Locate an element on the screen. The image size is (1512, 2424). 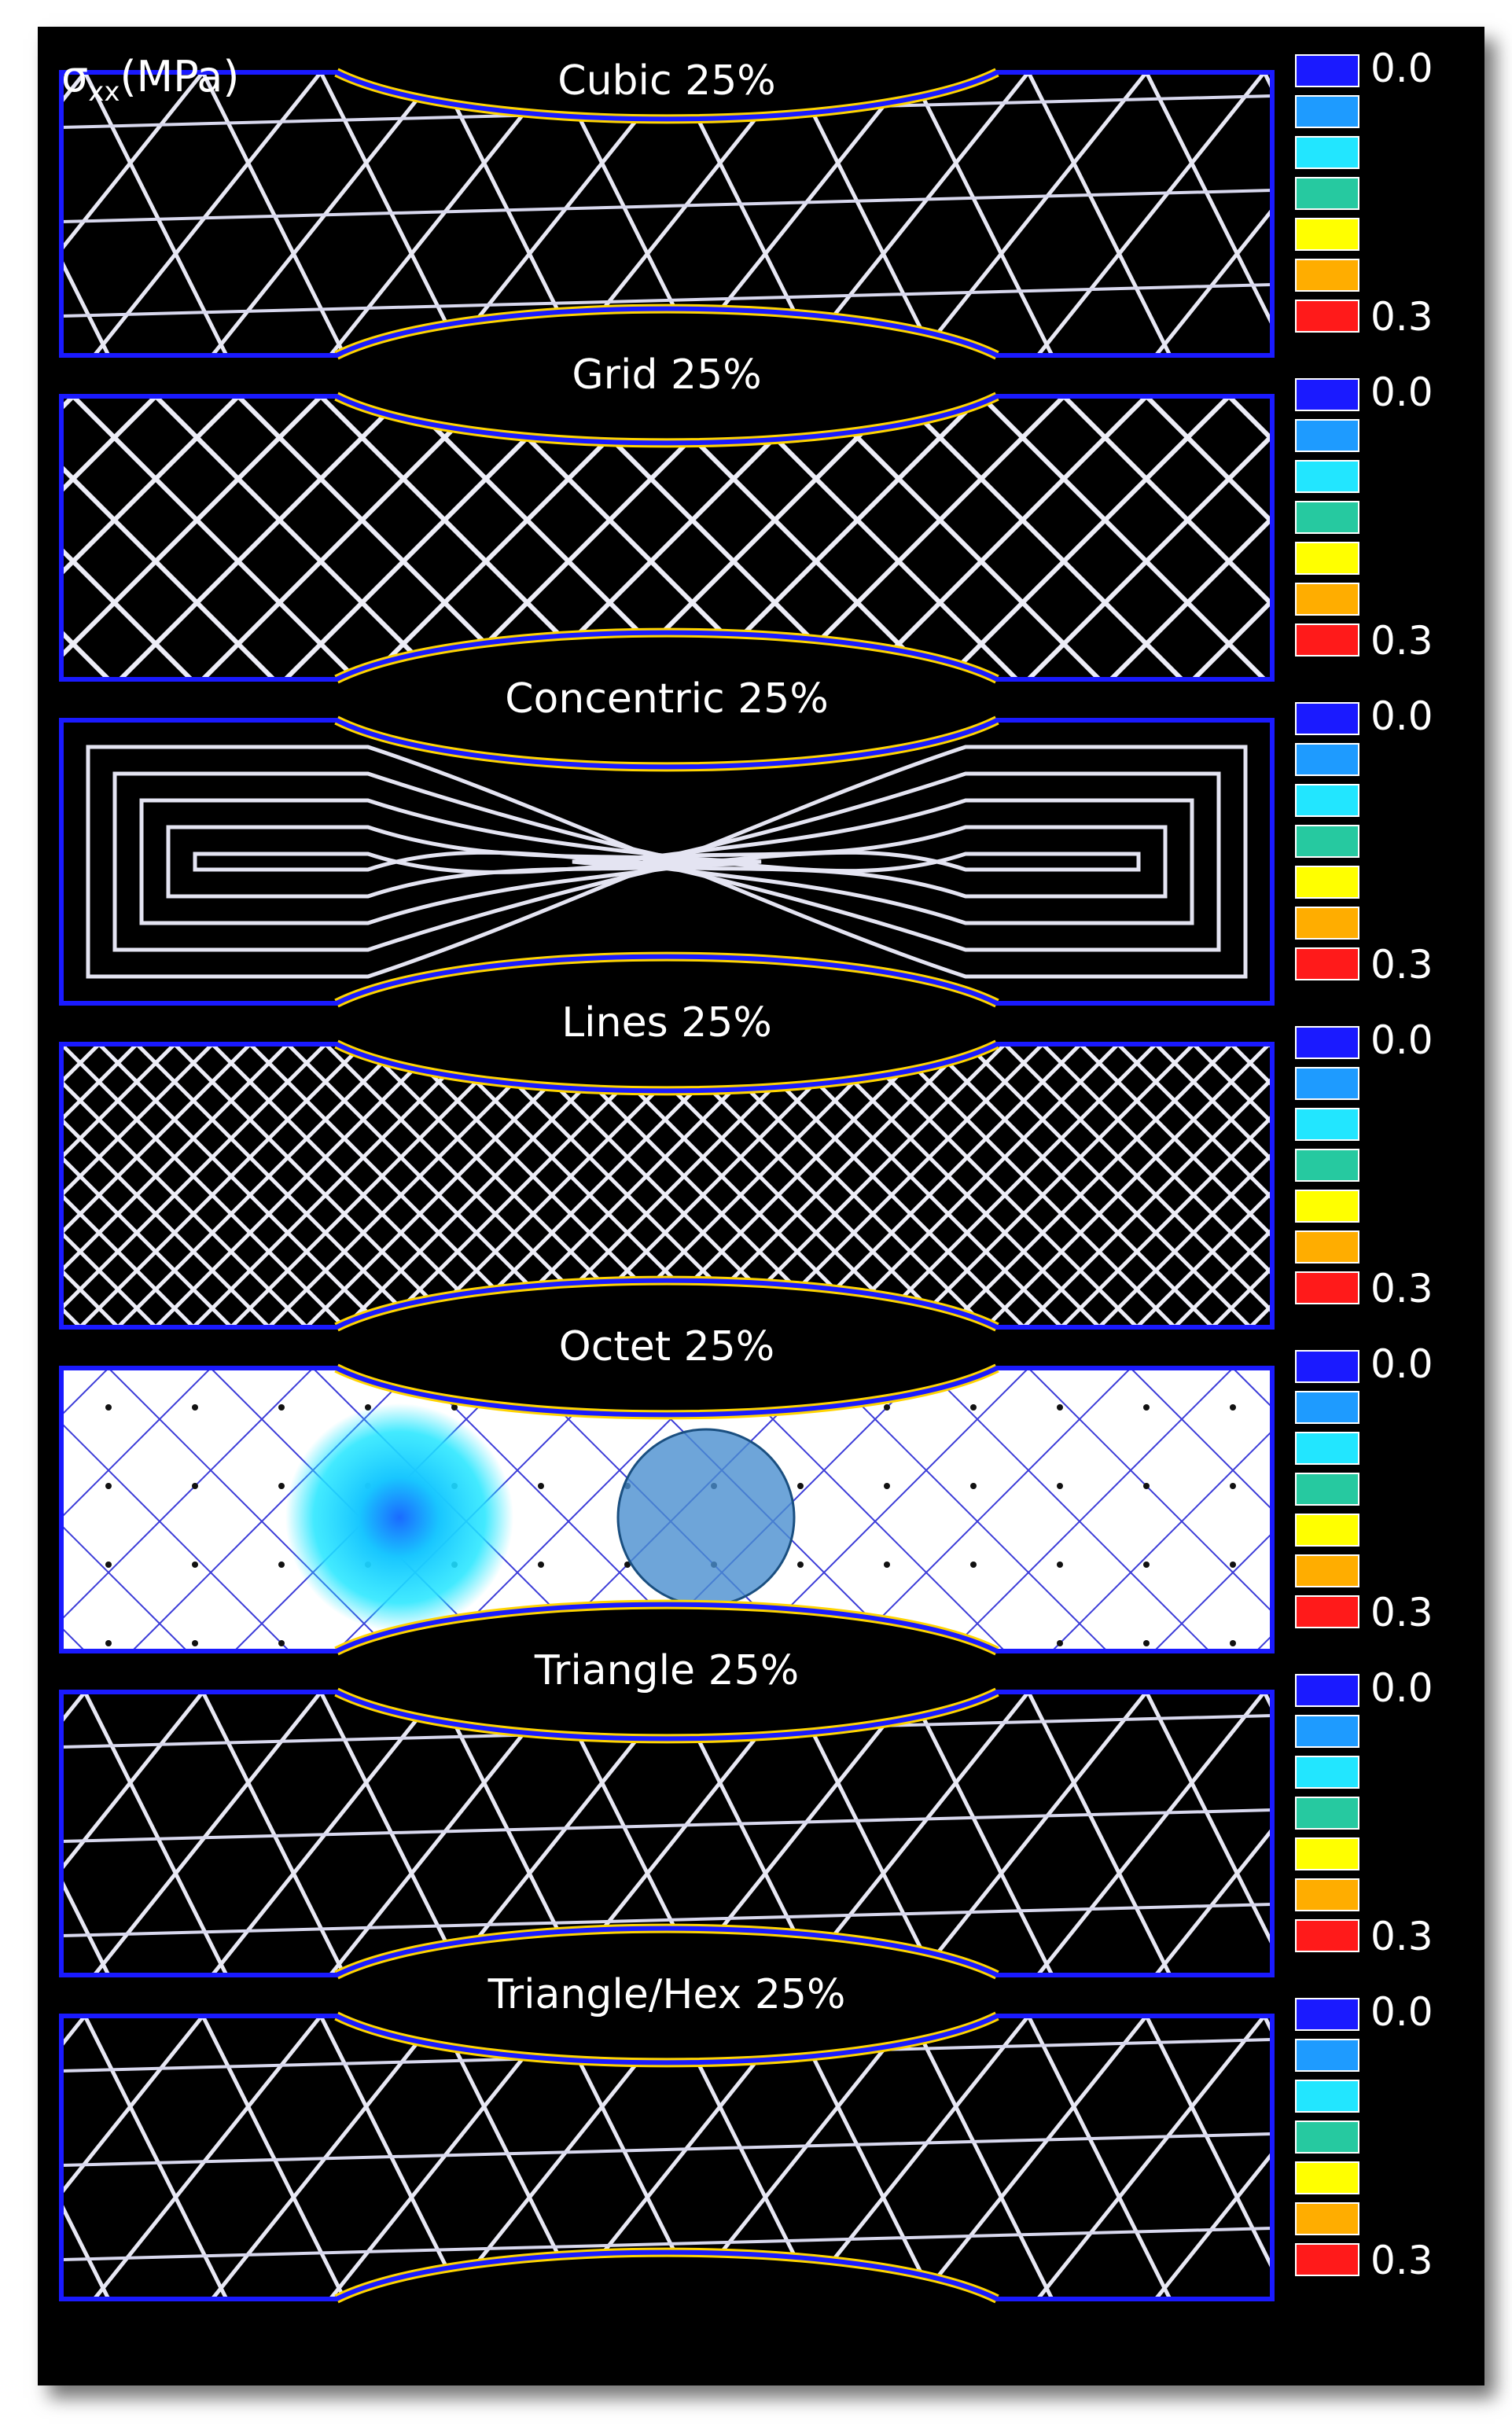
panel-triangle: Triangle 25% 0.0 0.3 is located at coordinates (746, 1814).